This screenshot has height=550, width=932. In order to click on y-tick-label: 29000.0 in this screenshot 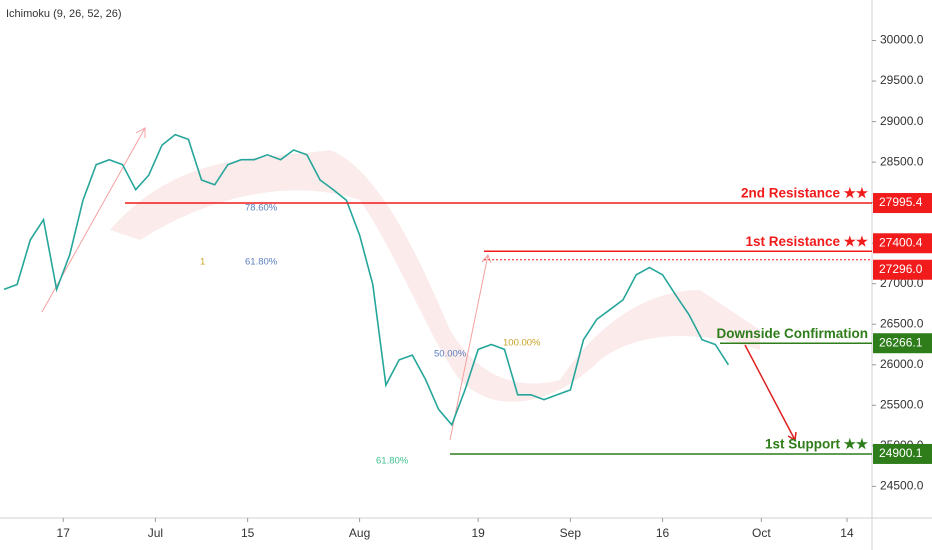, I will do `click(902, 121)`.